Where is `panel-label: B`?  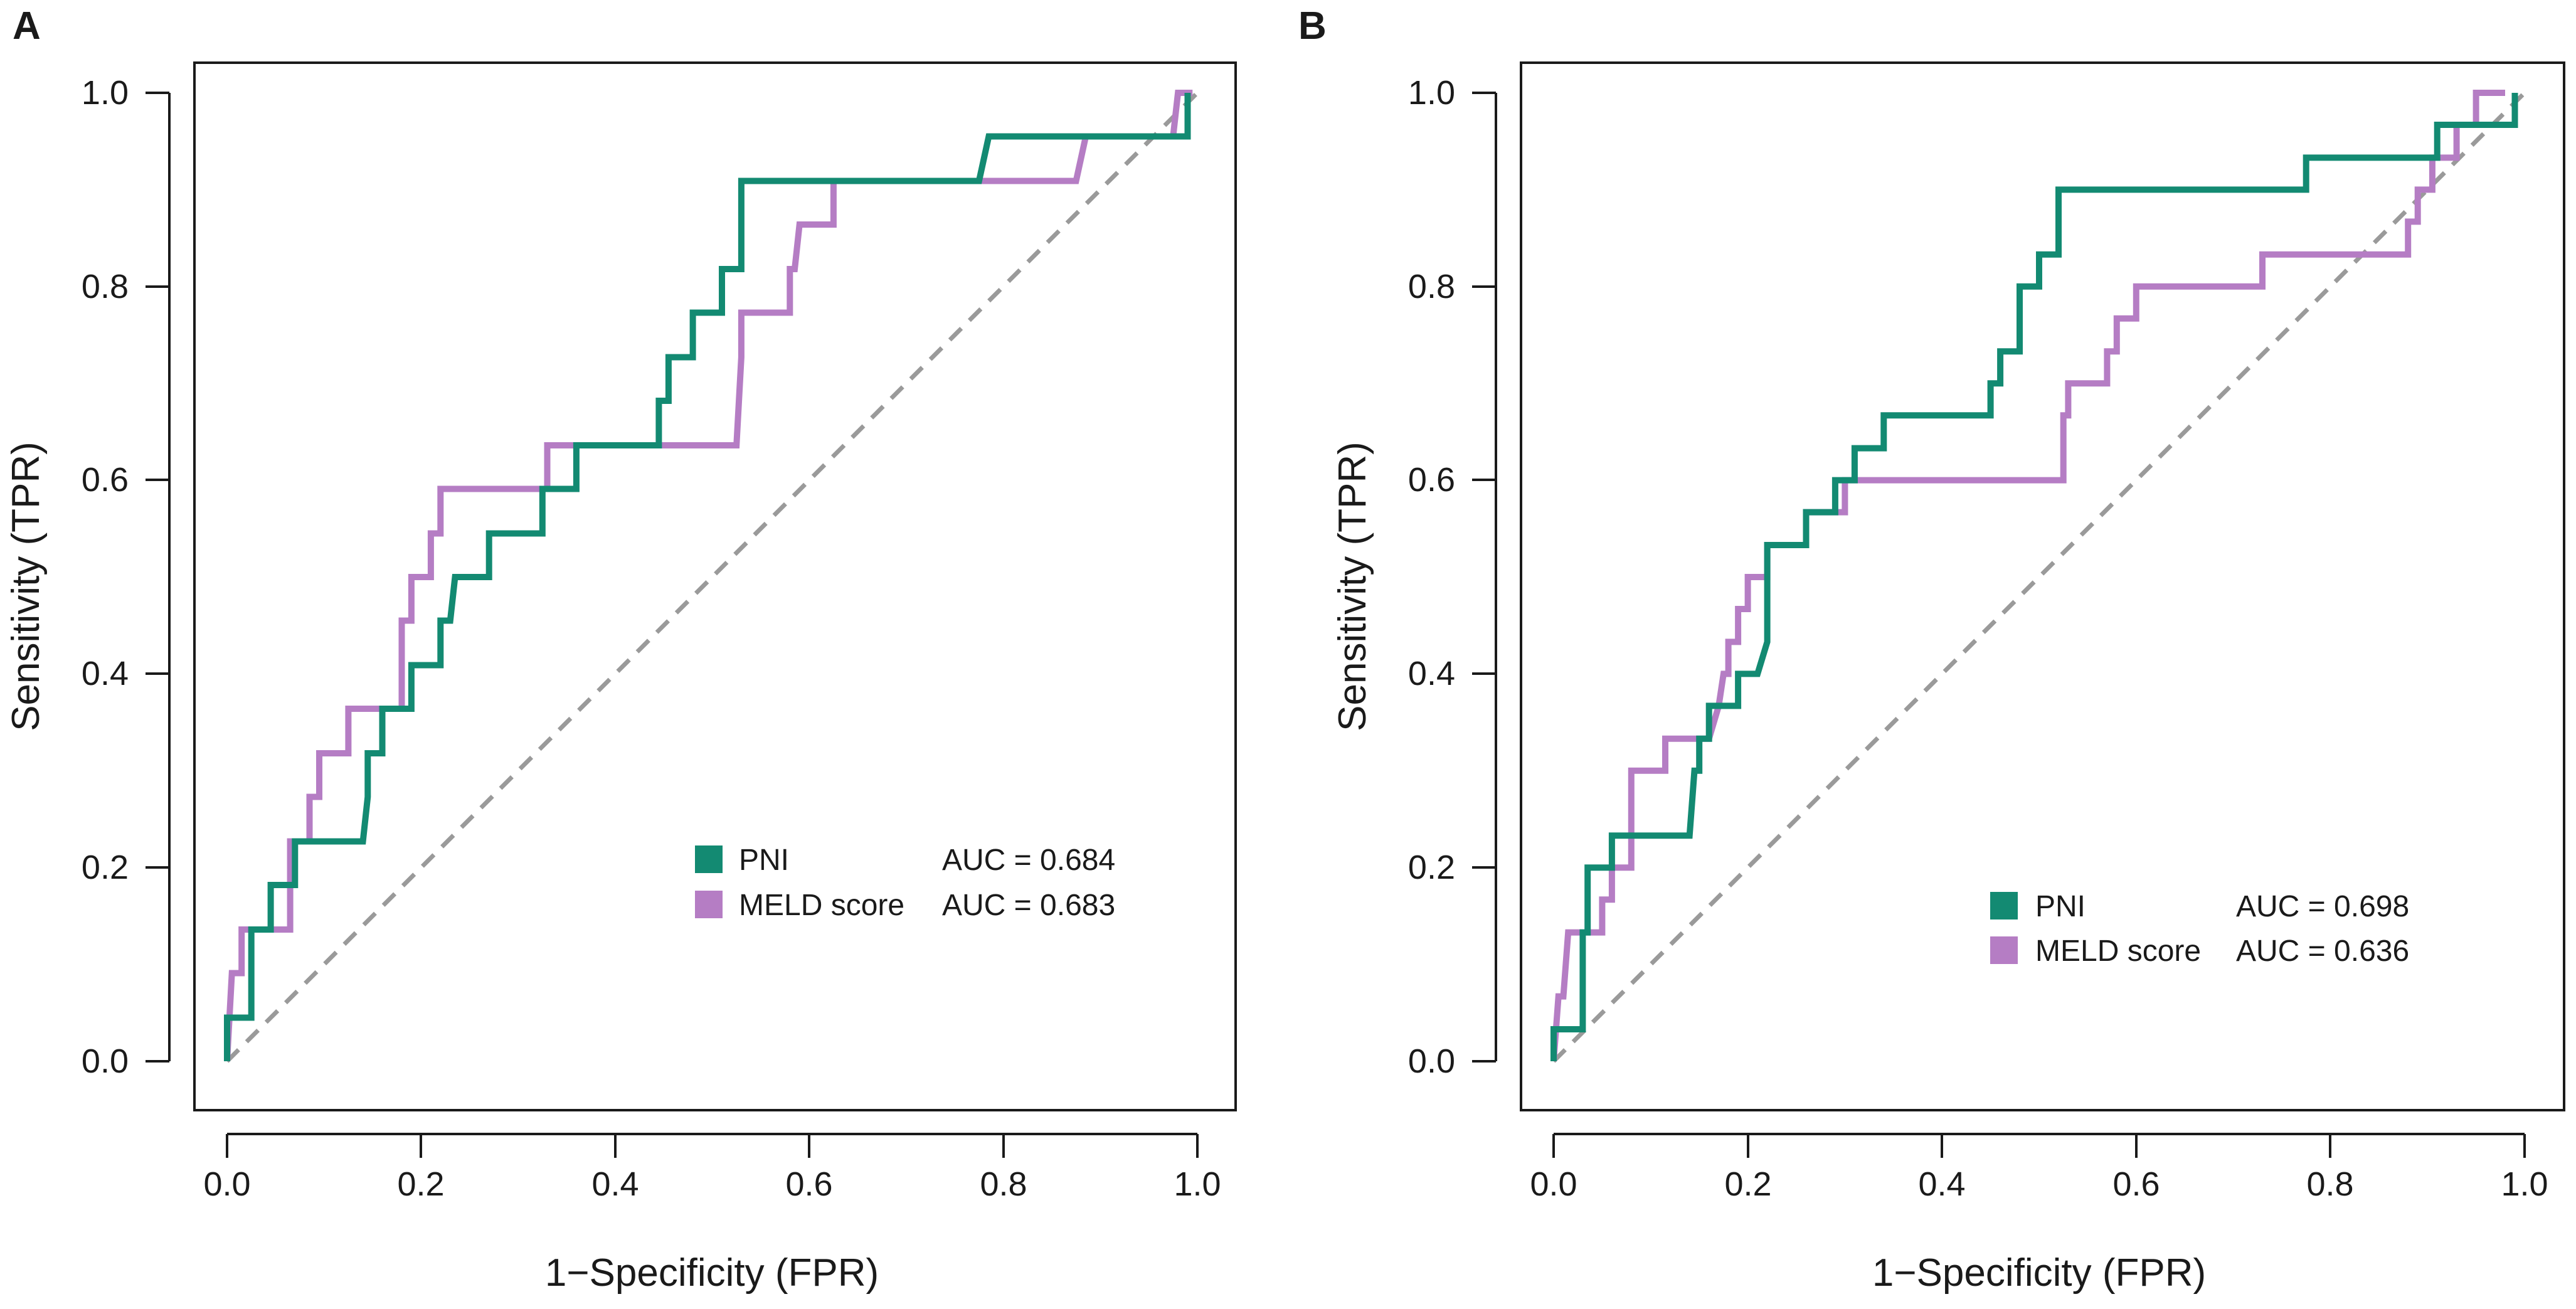 panel-label: B is located at coordinates (1312, 26).